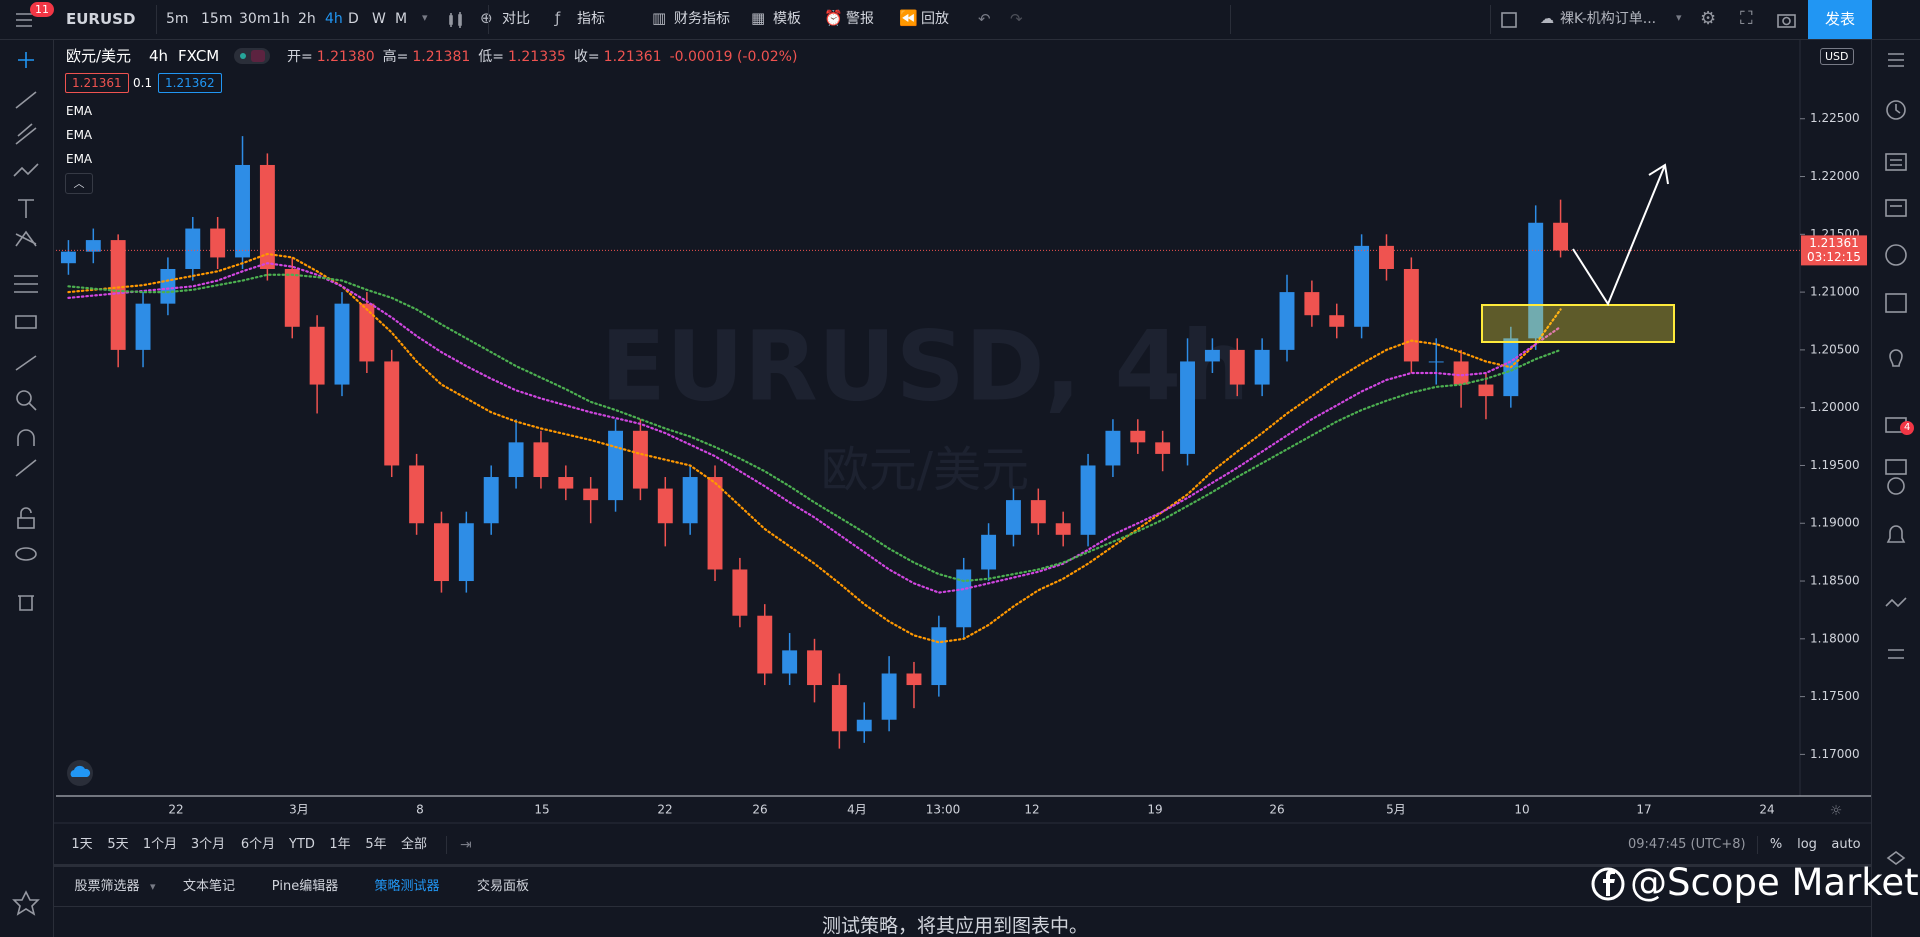 This screenshot has width=1920, height=937. Describe the element at coordinates (209, 886) in the screenshot. I see `panel-tab: 文本笔记` at that location.